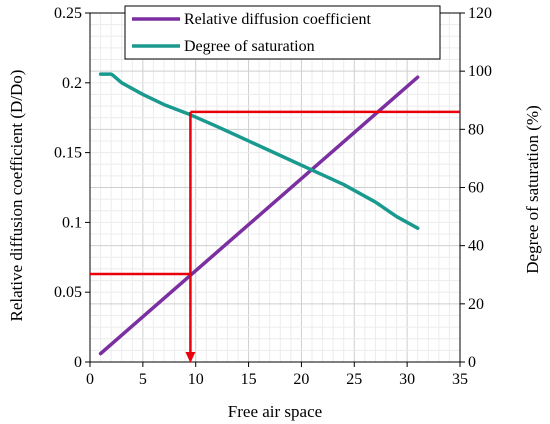 The width and height of the screenshot is (550, 424). I want to click on y-right-tick-label: 60, so click(476, 188).